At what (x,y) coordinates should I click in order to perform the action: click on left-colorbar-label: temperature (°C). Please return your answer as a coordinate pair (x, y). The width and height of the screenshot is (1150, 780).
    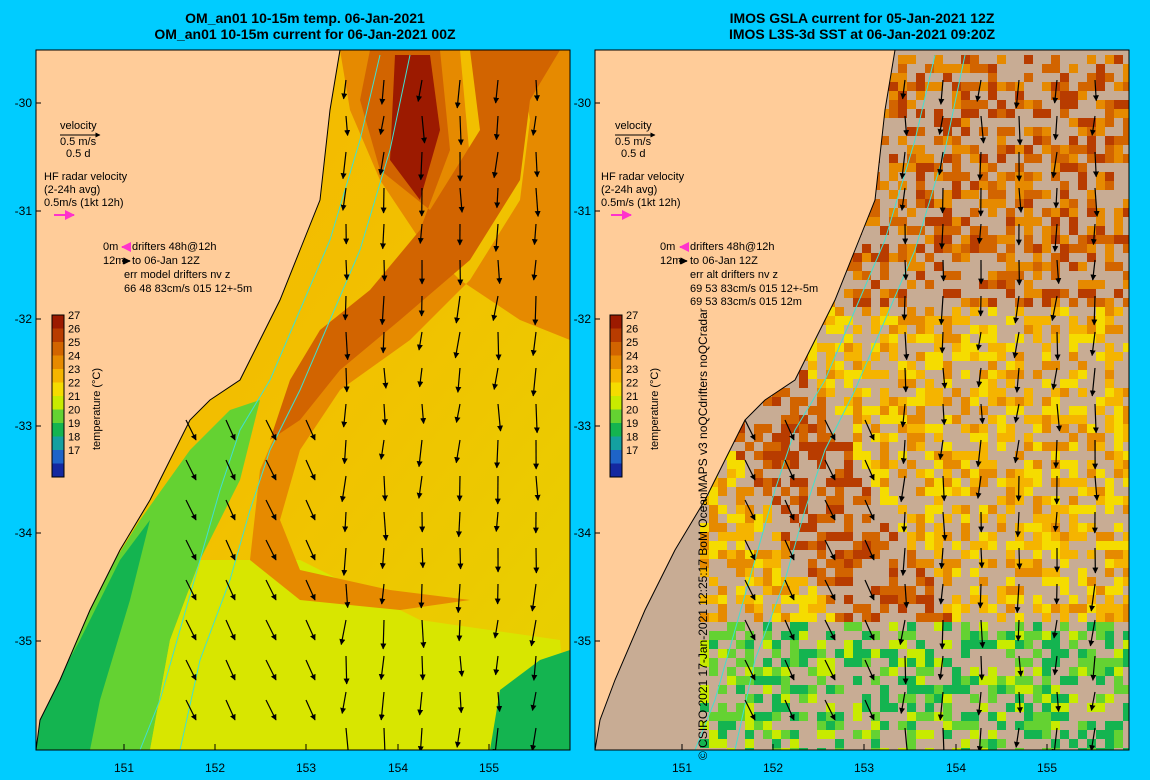
    Looking at the image, I should click on (97, 409).